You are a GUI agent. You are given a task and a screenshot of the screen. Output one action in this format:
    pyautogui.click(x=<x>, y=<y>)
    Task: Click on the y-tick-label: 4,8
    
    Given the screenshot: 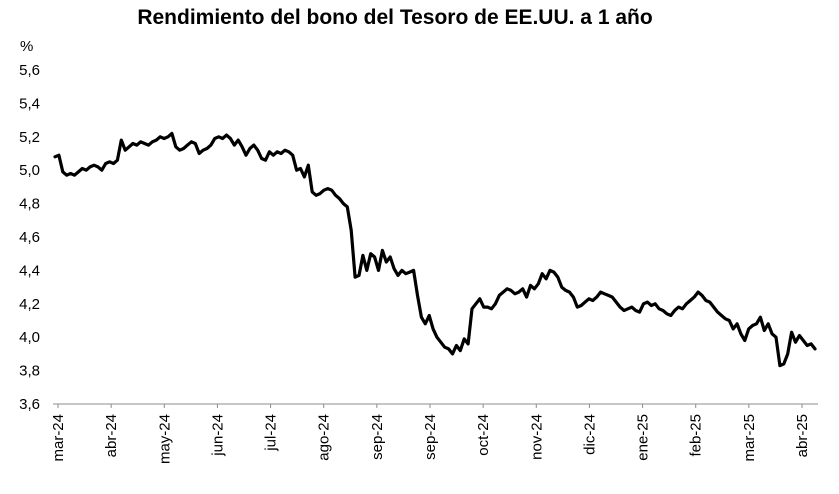 What is the action you would take?
    pyautogui.click(x=29, y=204)
    